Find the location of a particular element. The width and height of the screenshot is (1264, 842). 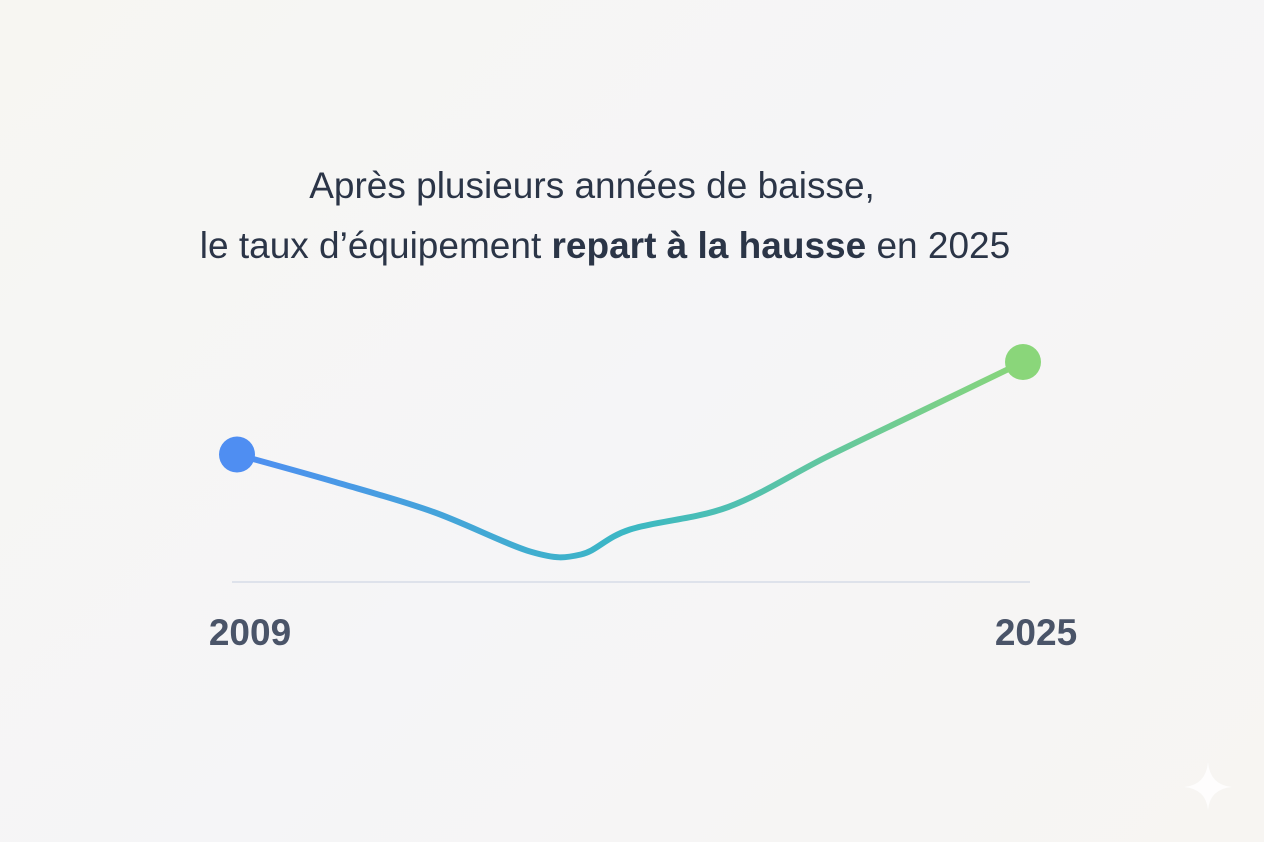

x-tick-label: 2025 is located at coordinates (1036, 632).